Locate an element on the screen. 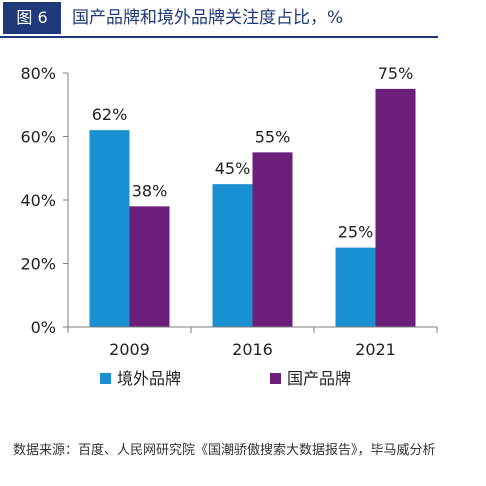  bar-2009-境外品牌 is located at coordinates (109, 228).